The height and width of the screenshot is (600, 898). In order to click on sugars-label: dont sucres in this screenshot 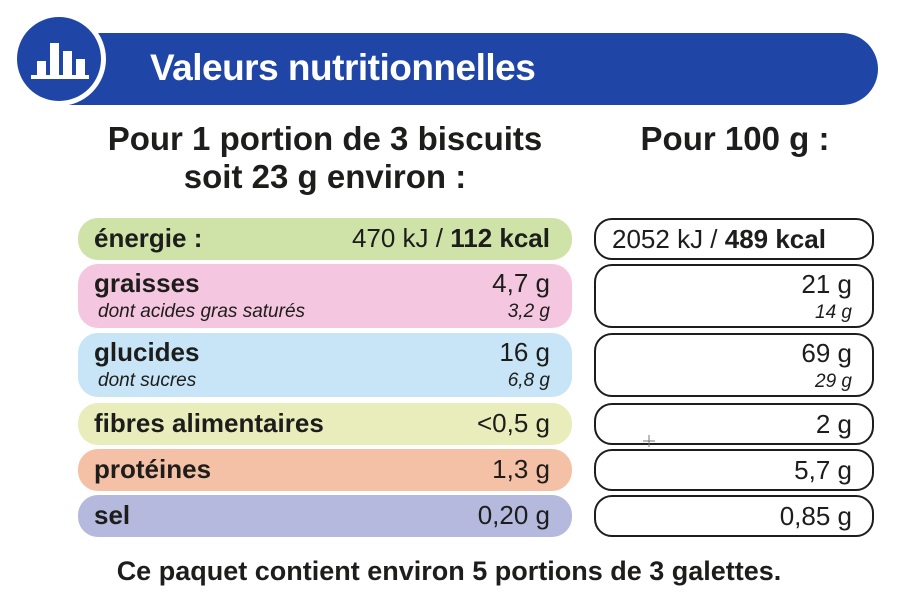, I will do `click(147, 380)`.